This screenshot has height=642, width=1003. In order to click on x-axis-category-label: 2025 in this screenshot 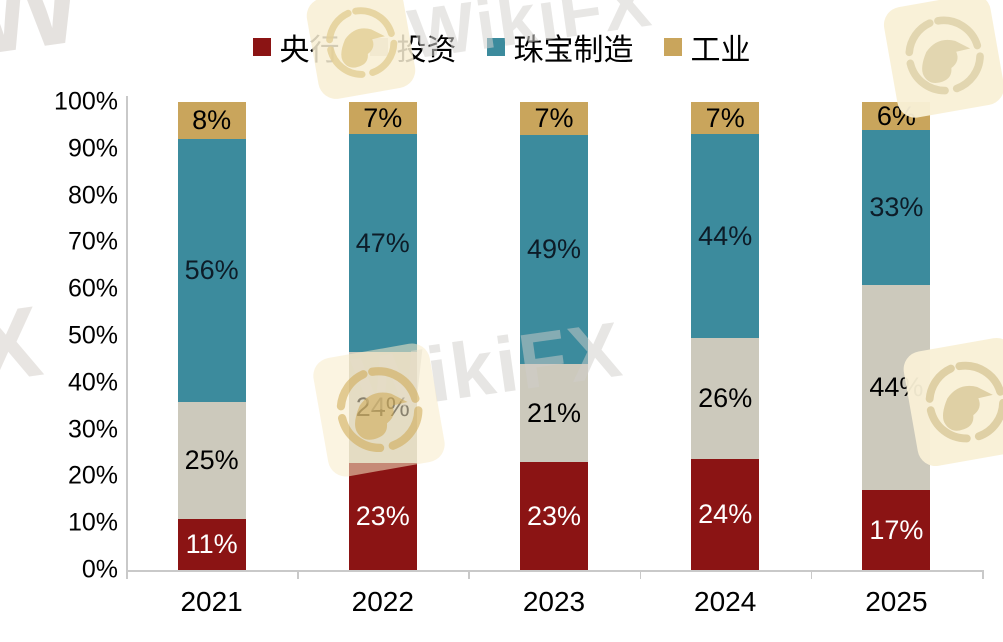, I will do `click(896, 601)`.